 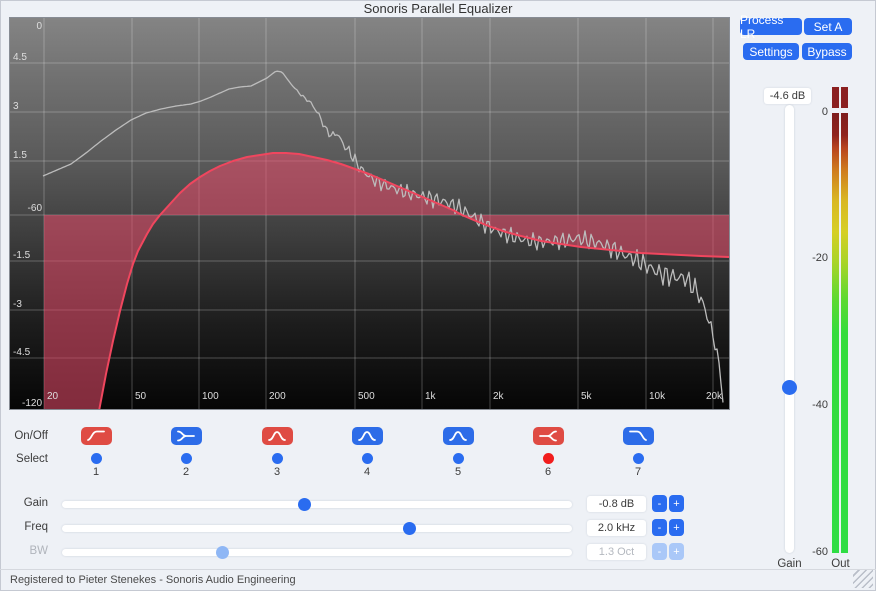 What do you see at coordinates (659, 527) in the screenshot?
I see `freq-minus-button: -` at bounding box center [659, 527].